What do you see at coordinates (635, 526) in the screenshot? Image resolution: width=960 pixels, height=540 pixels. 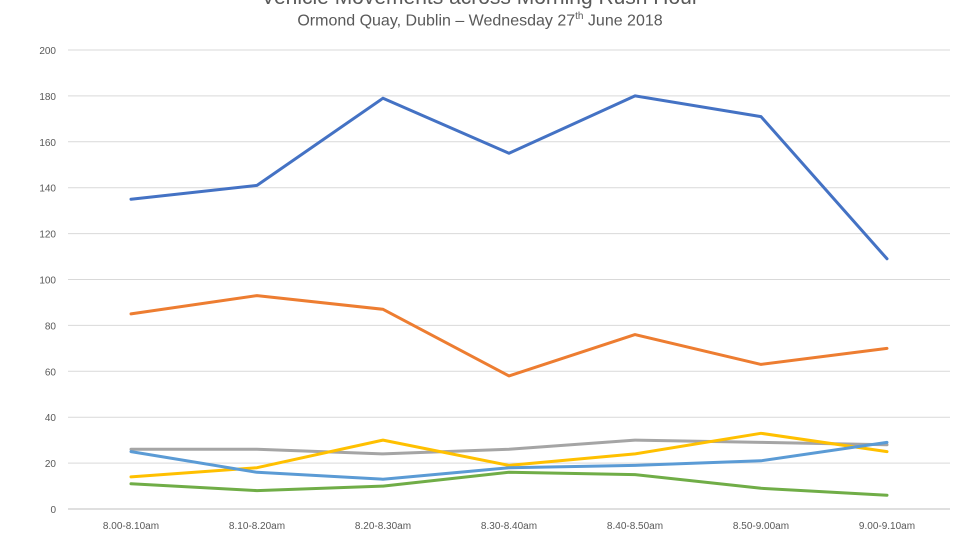 I see `x-tick-label: 8.40-8.50am` at bounding box center [635, 526].